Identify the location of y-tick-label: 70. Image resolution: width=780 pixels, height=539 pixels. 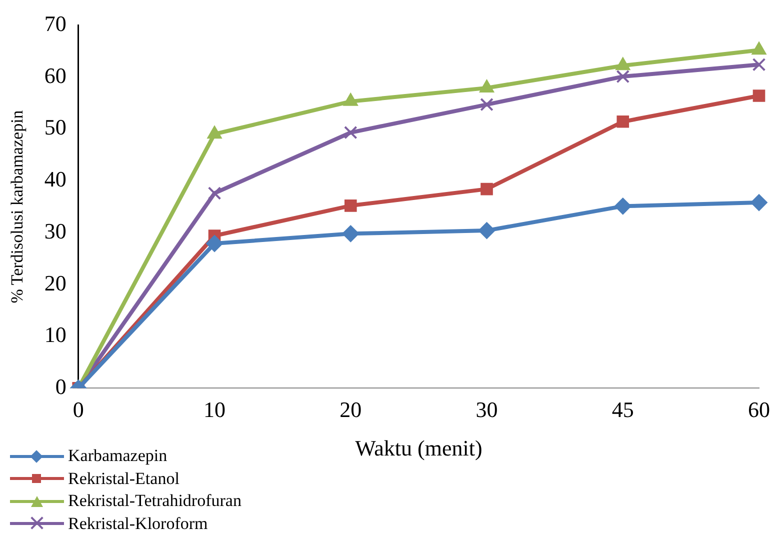
(55, 23).